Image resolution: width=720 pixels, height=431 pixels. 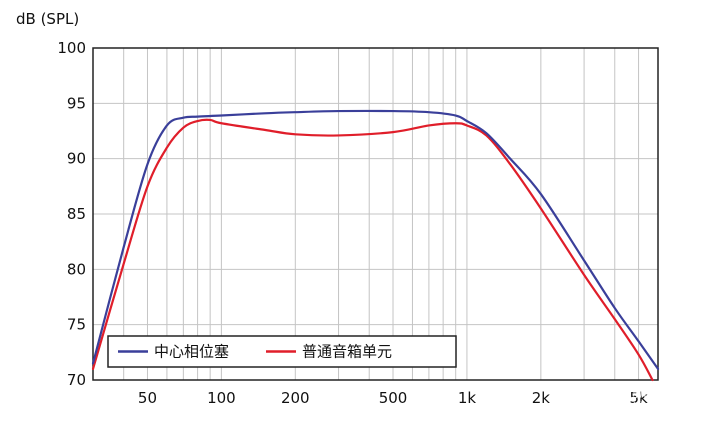 What do you see at coordinates (640, 391) in the screenshot?
I see `watermark-char-1: 新` at bounding box center [640, 391].